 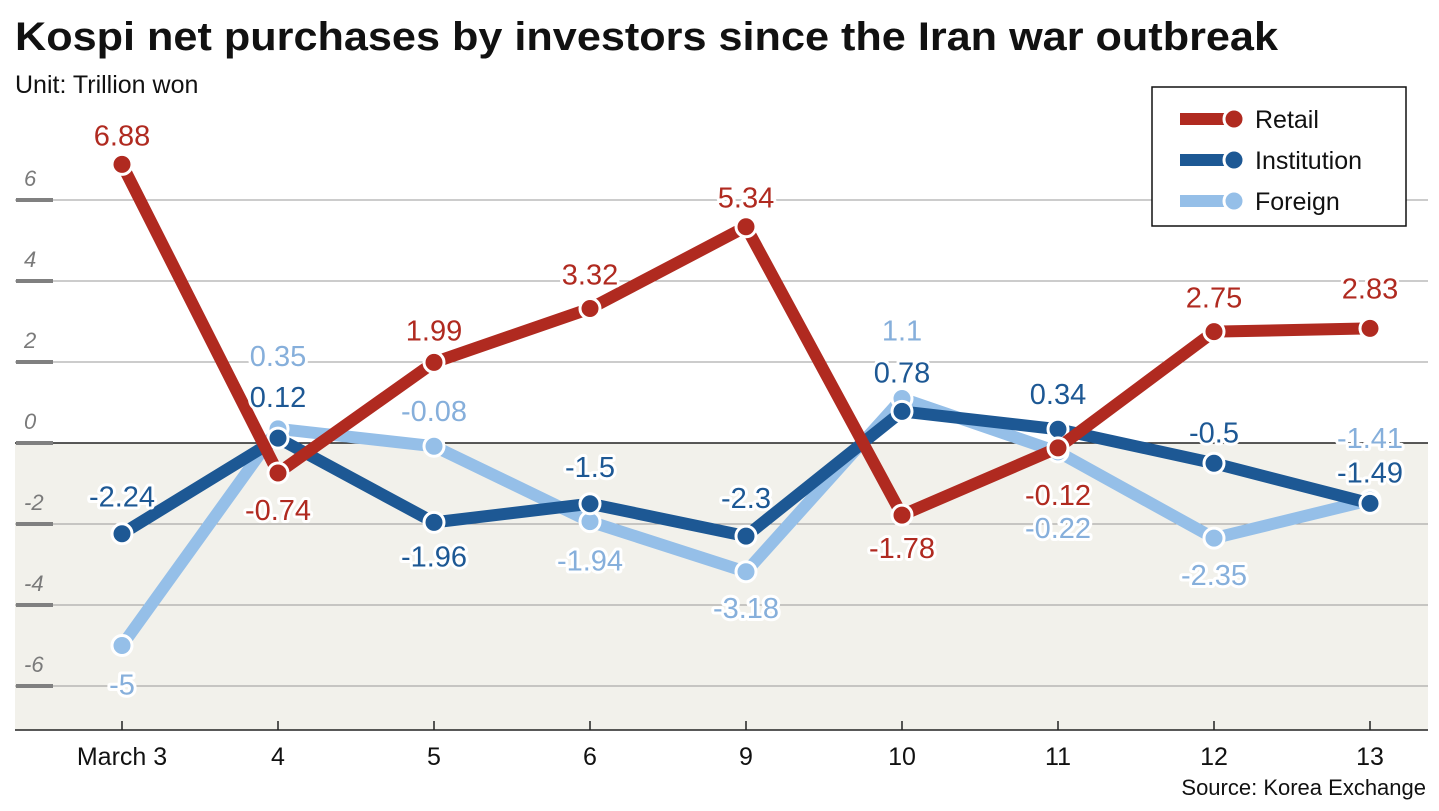 What do you see at coordinates (1370, 757) in the screenshot?
I see `xtick-label: 13` at bounding box center [1370, 757].